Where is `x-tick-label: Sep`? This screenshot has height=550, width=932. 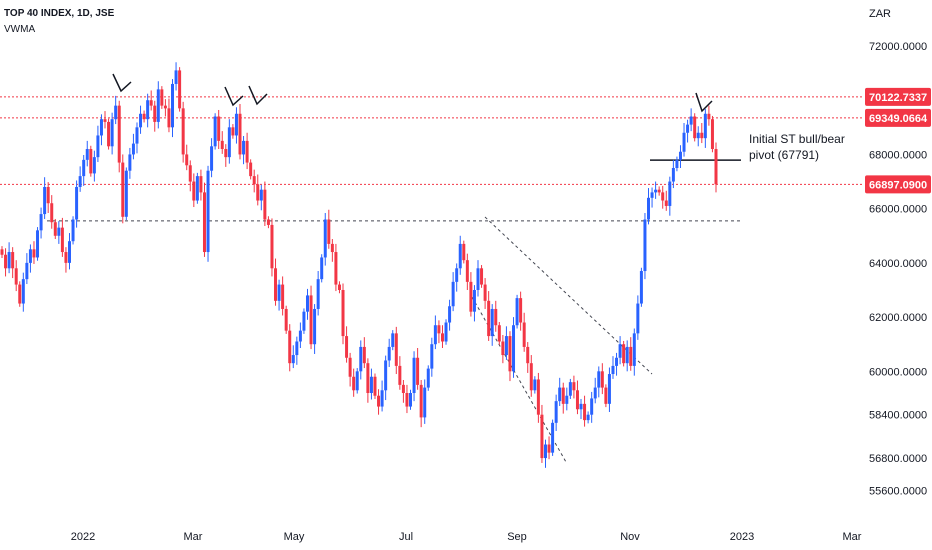 x-tick-label: Sep is located at coordinates (517, 537).